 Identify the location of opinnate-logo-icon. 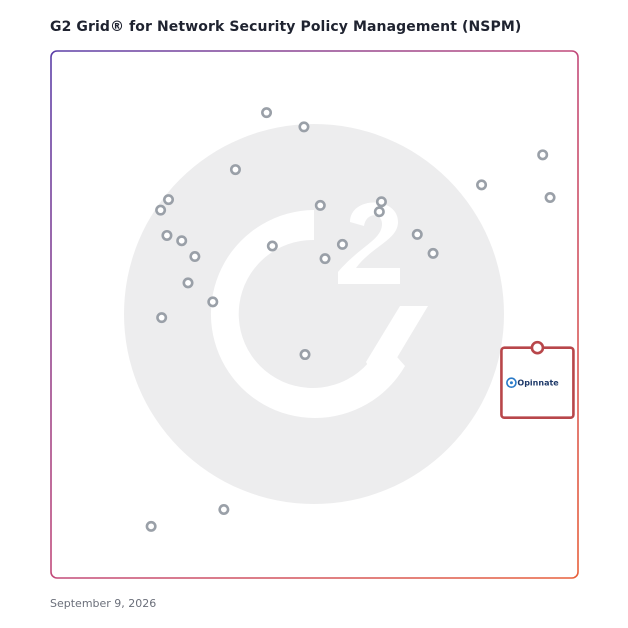
(511, 383).